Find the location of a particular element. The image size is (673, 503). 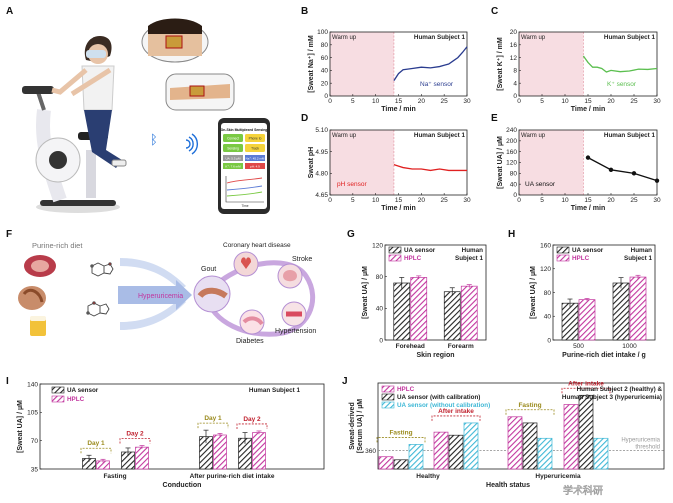

subject-label-line1: Human is located at coordinates (472, 250).